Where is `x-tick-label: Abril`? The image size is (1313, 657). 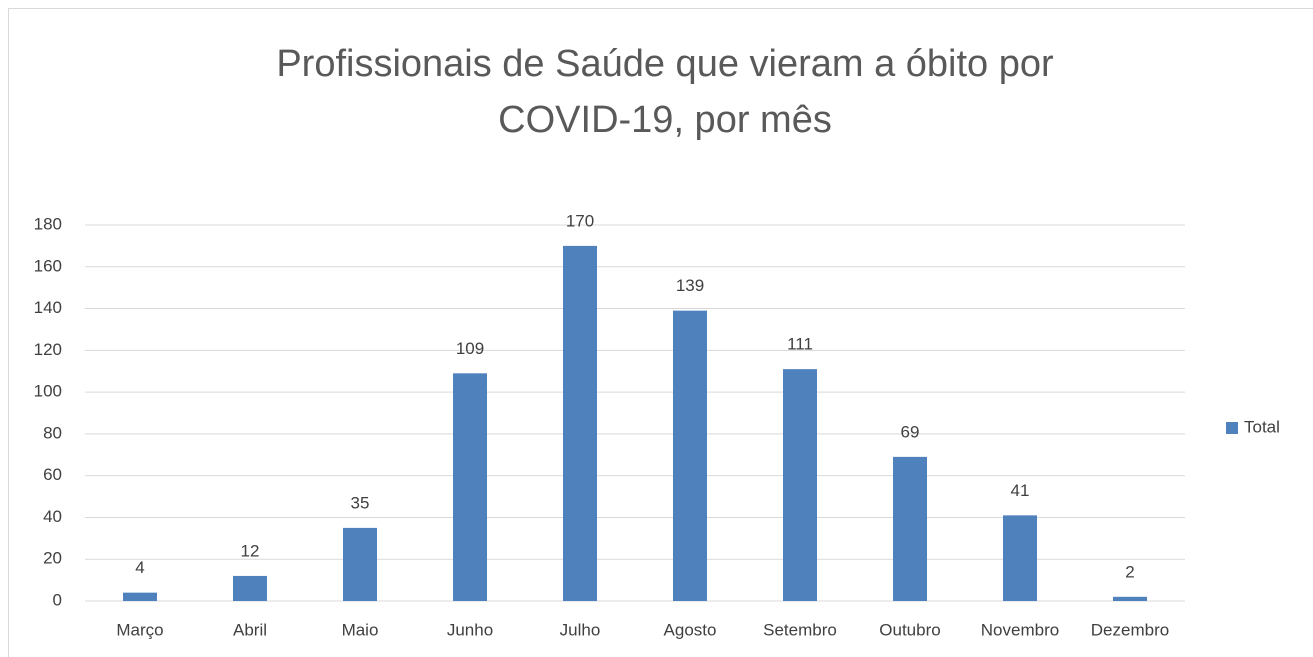 x-tick-label: Abril is located at coordinates (250, 629).